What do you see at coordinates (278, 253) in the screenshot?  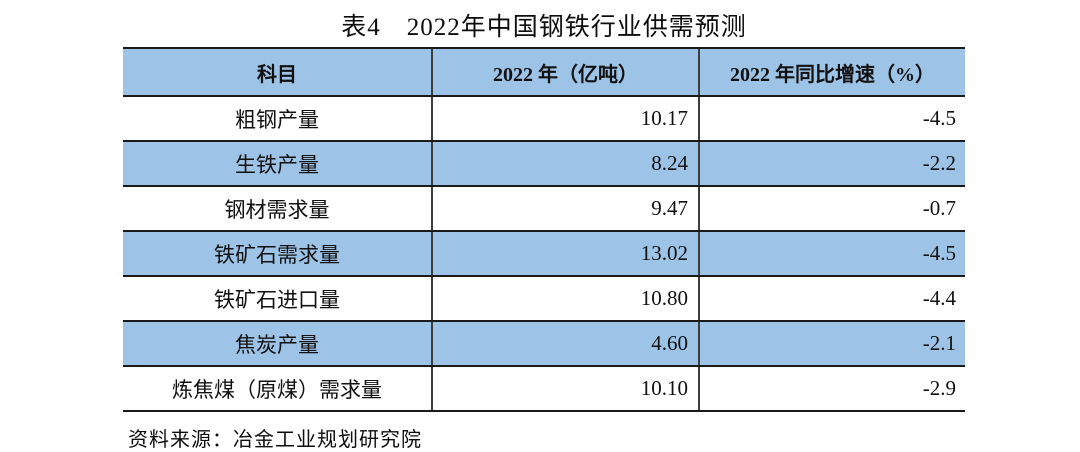 I see `row-item-label: 铁矿石需求量` at bounding box center [278, 253].